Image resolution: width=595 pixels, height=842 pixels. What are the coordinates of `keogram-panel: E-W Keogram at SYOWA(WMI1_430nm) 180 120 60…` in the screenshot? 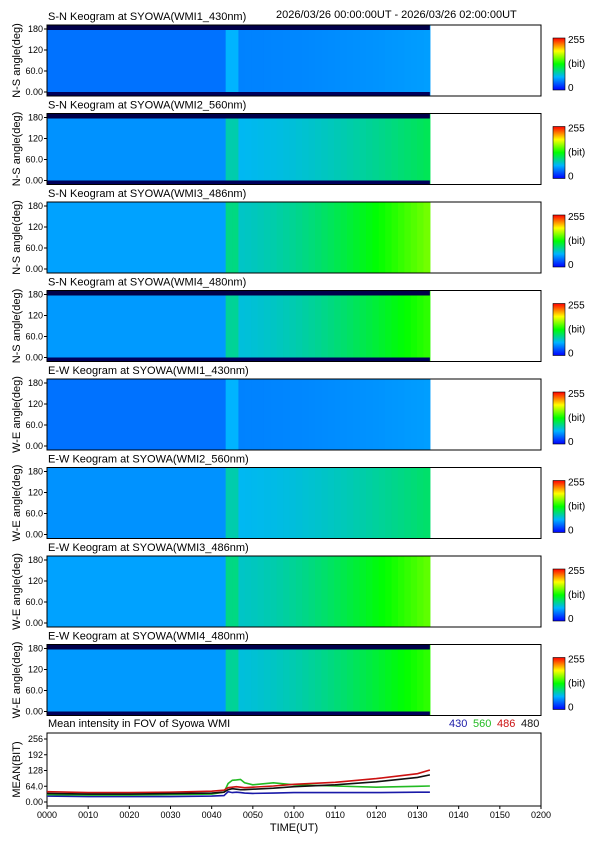 It's located at (298, 409).